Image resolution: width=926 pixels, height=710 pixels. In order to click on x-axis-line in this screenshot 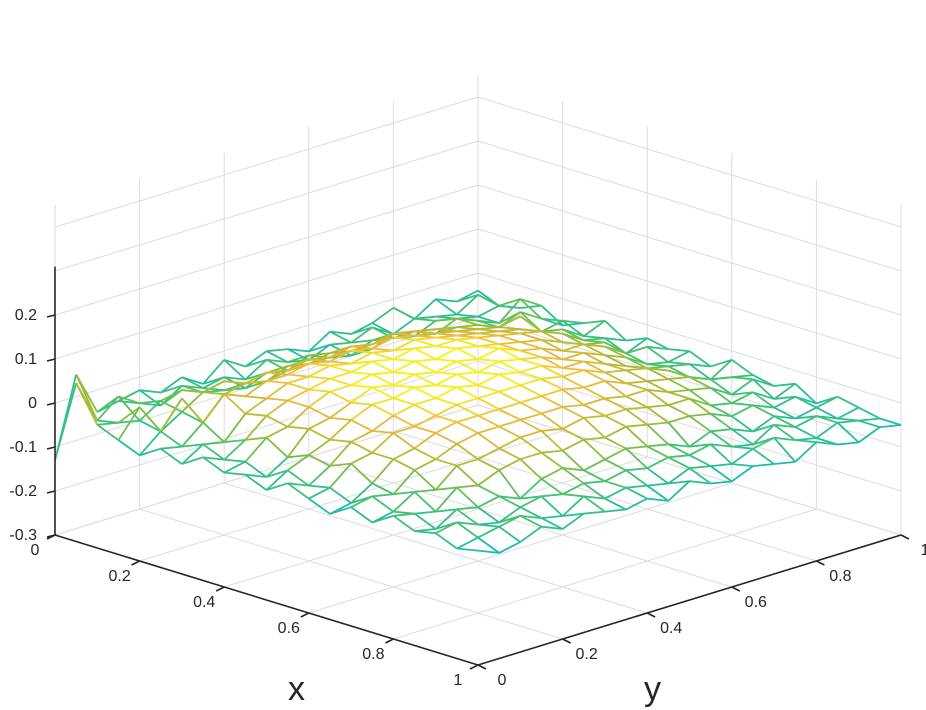, I will do `click(266, 600)`.